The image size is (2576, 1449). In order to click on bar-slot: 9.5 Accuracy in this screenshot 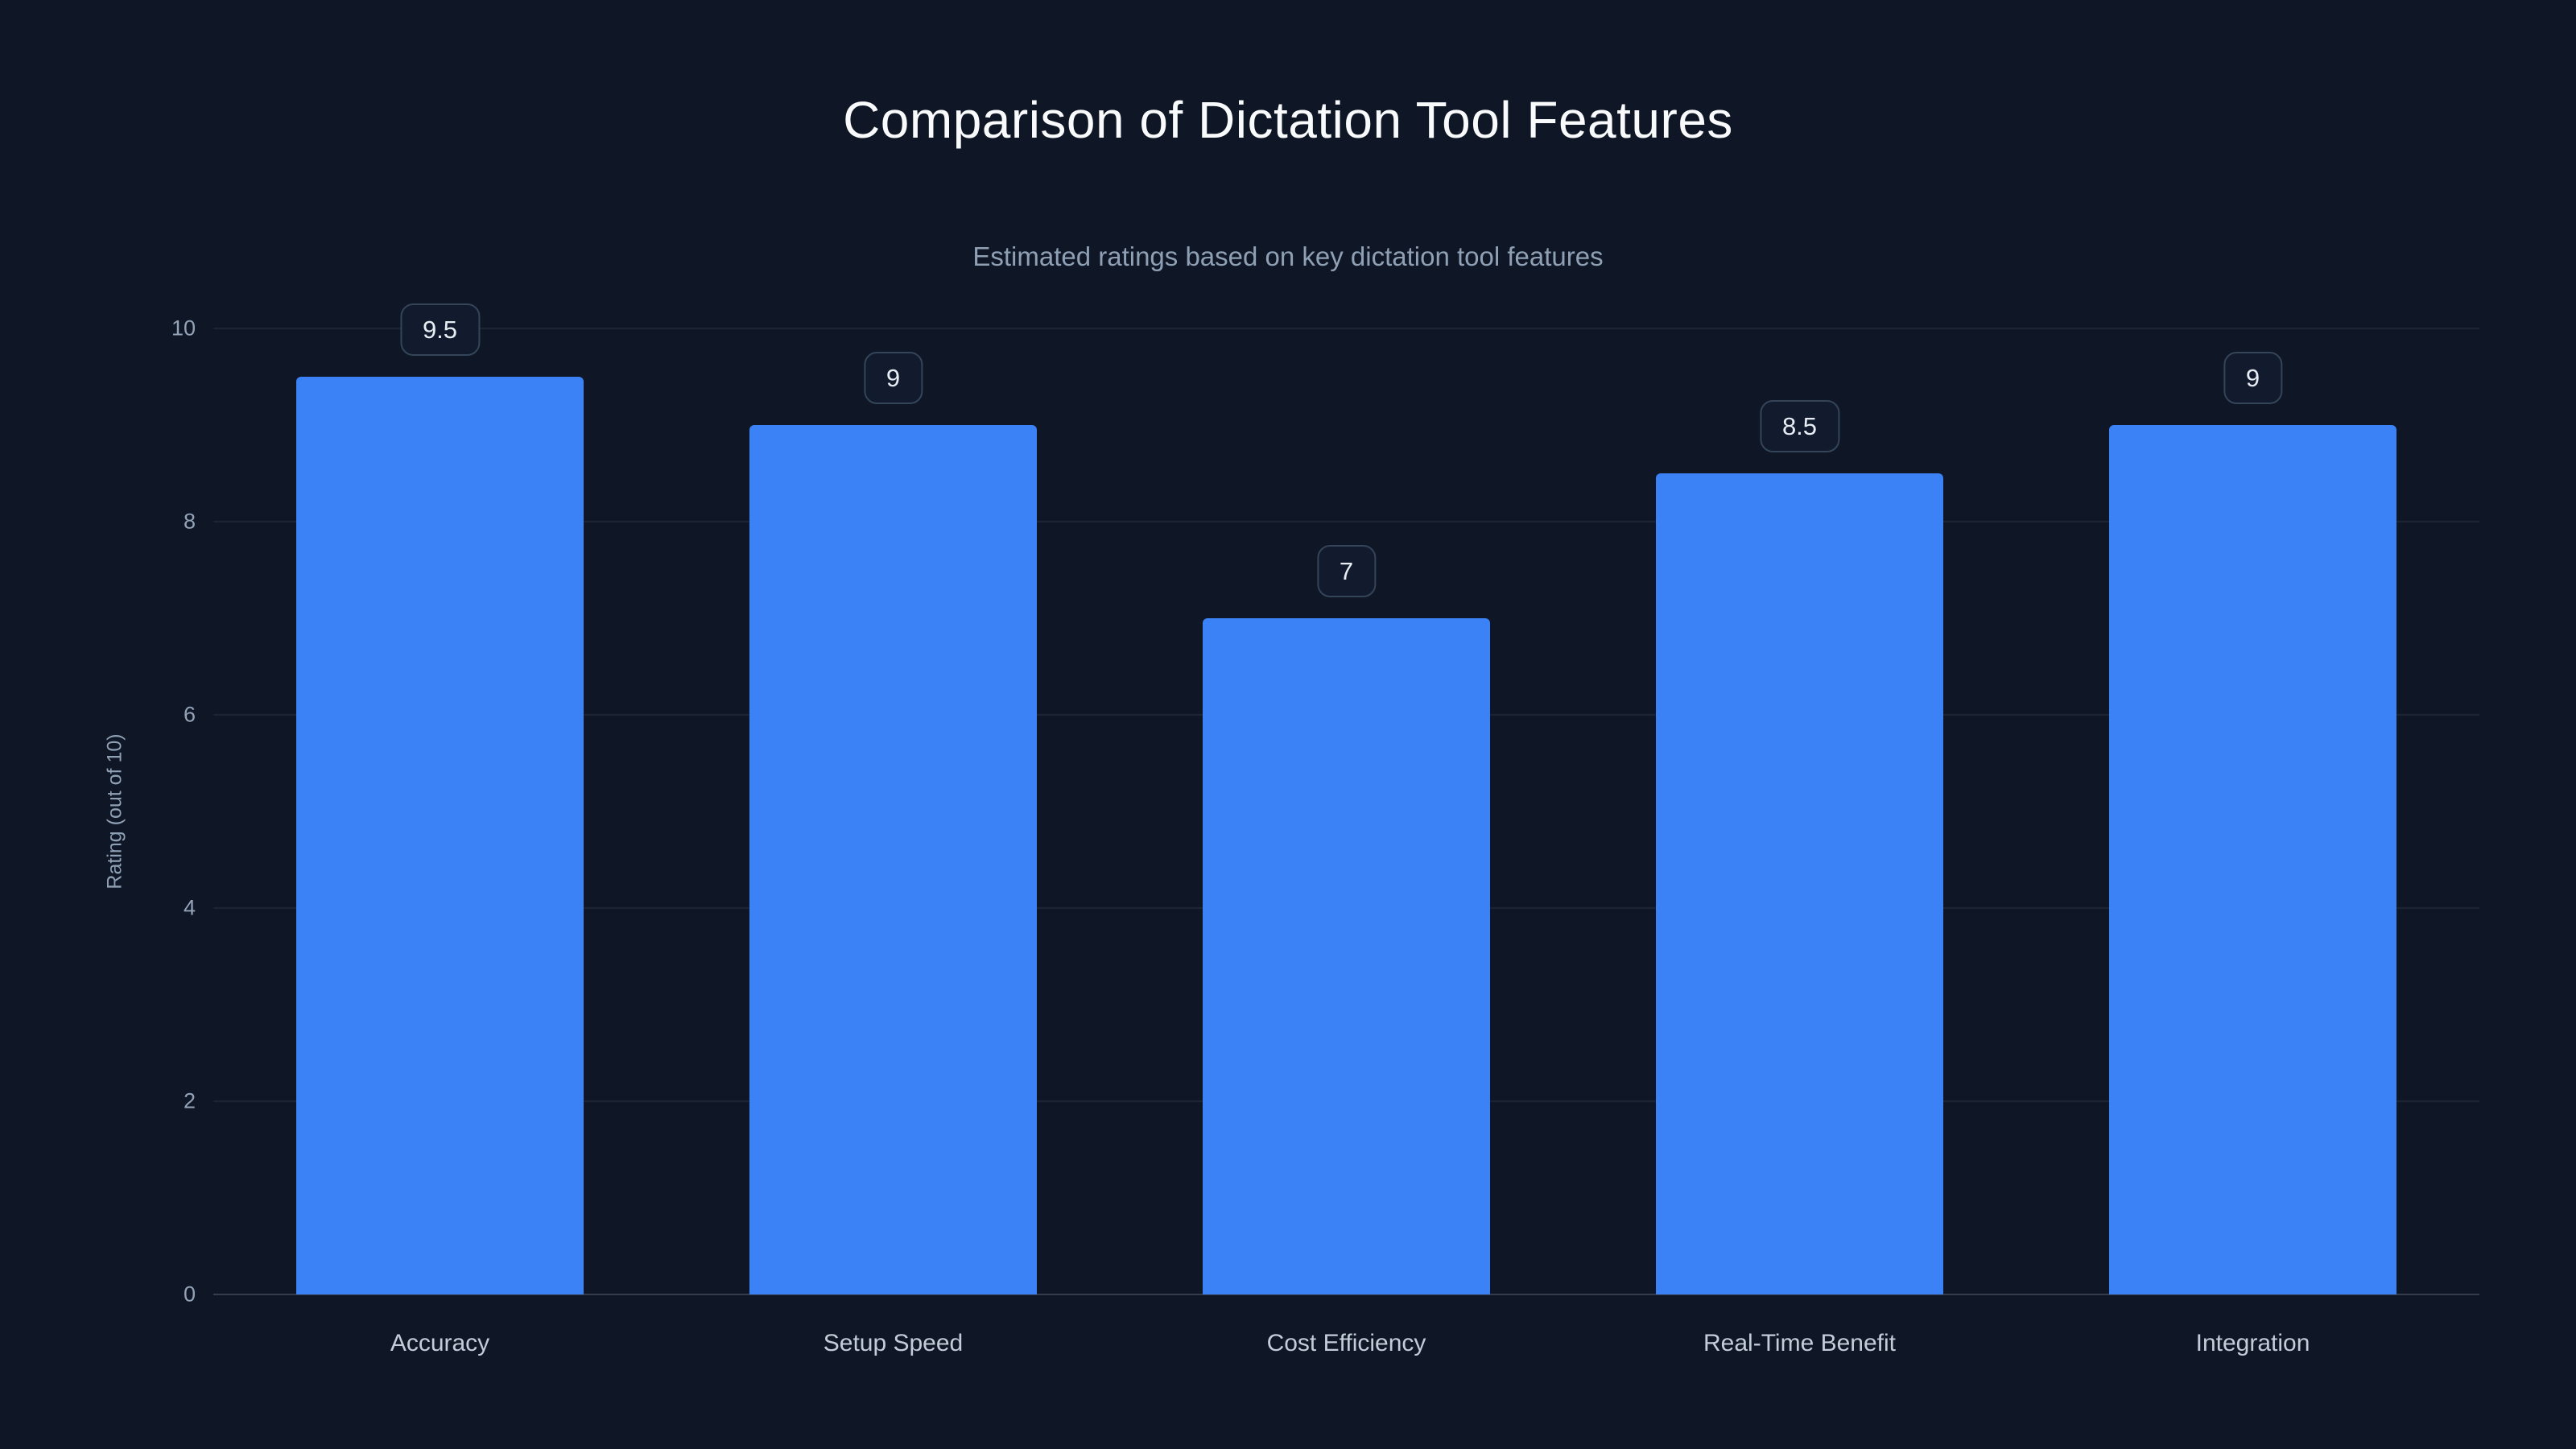, I will do `click(440, 829)`.